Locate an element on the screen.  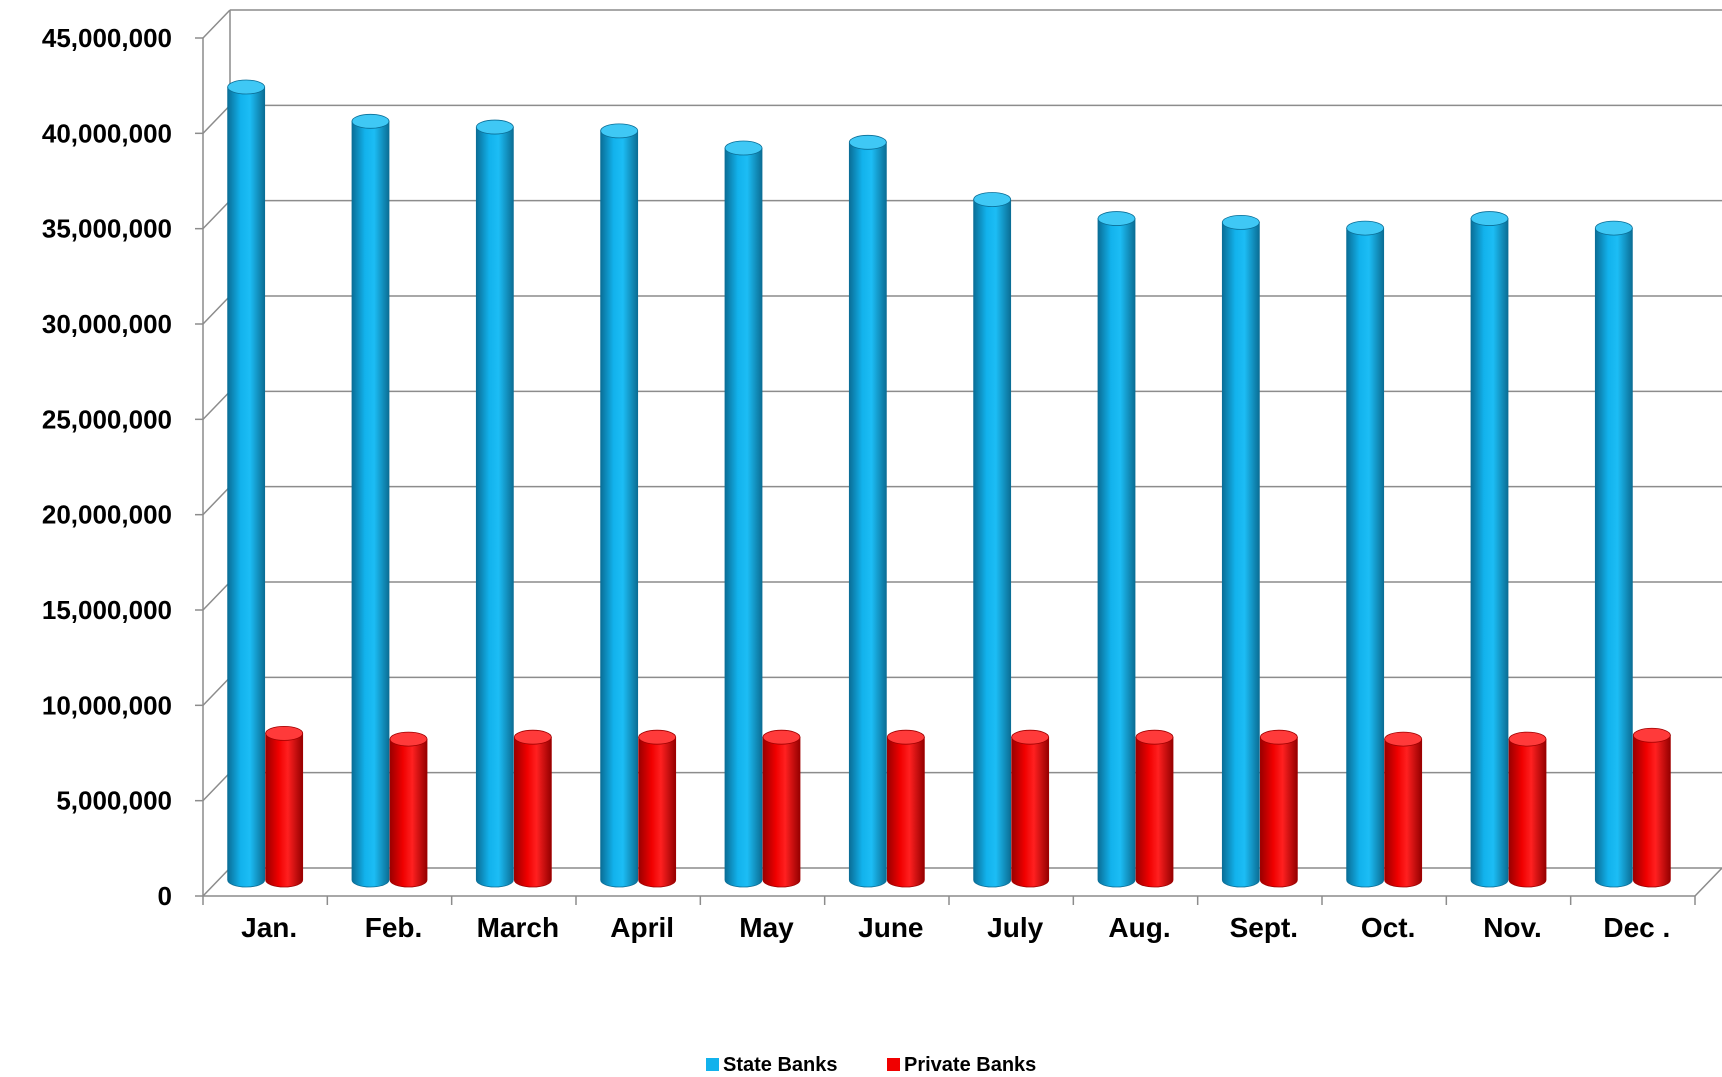
x-category-label: Dec . is located at coordinates (1636, 927).